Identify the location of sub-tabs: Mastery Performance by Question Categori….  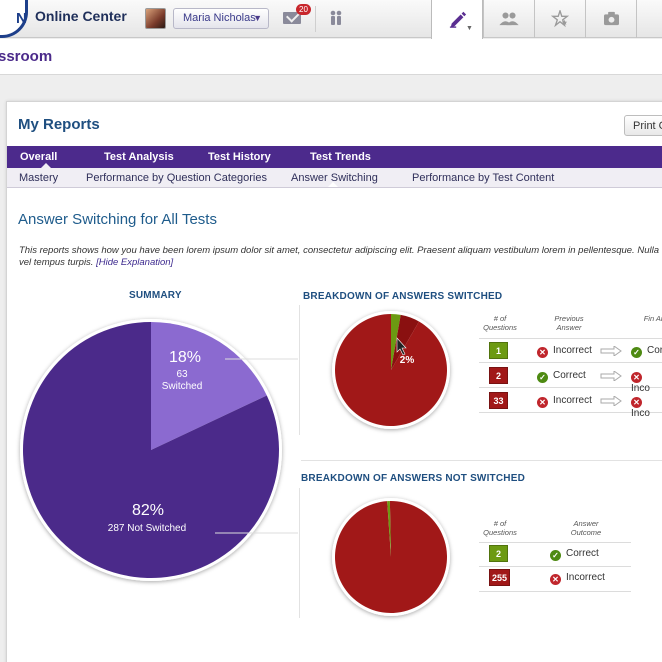
(334, 178).